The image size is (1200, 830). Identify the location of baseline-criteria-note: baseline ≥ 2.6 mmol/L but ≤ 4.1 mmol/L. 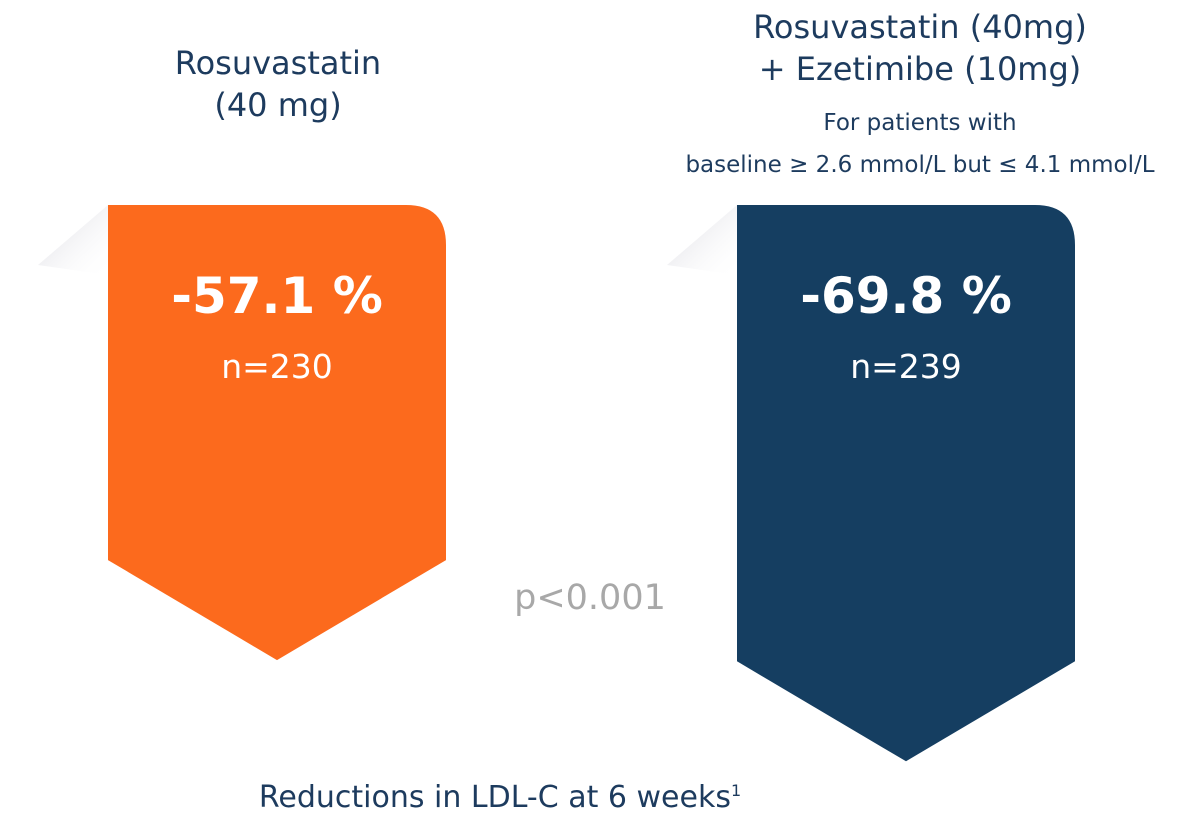
(920, 165).